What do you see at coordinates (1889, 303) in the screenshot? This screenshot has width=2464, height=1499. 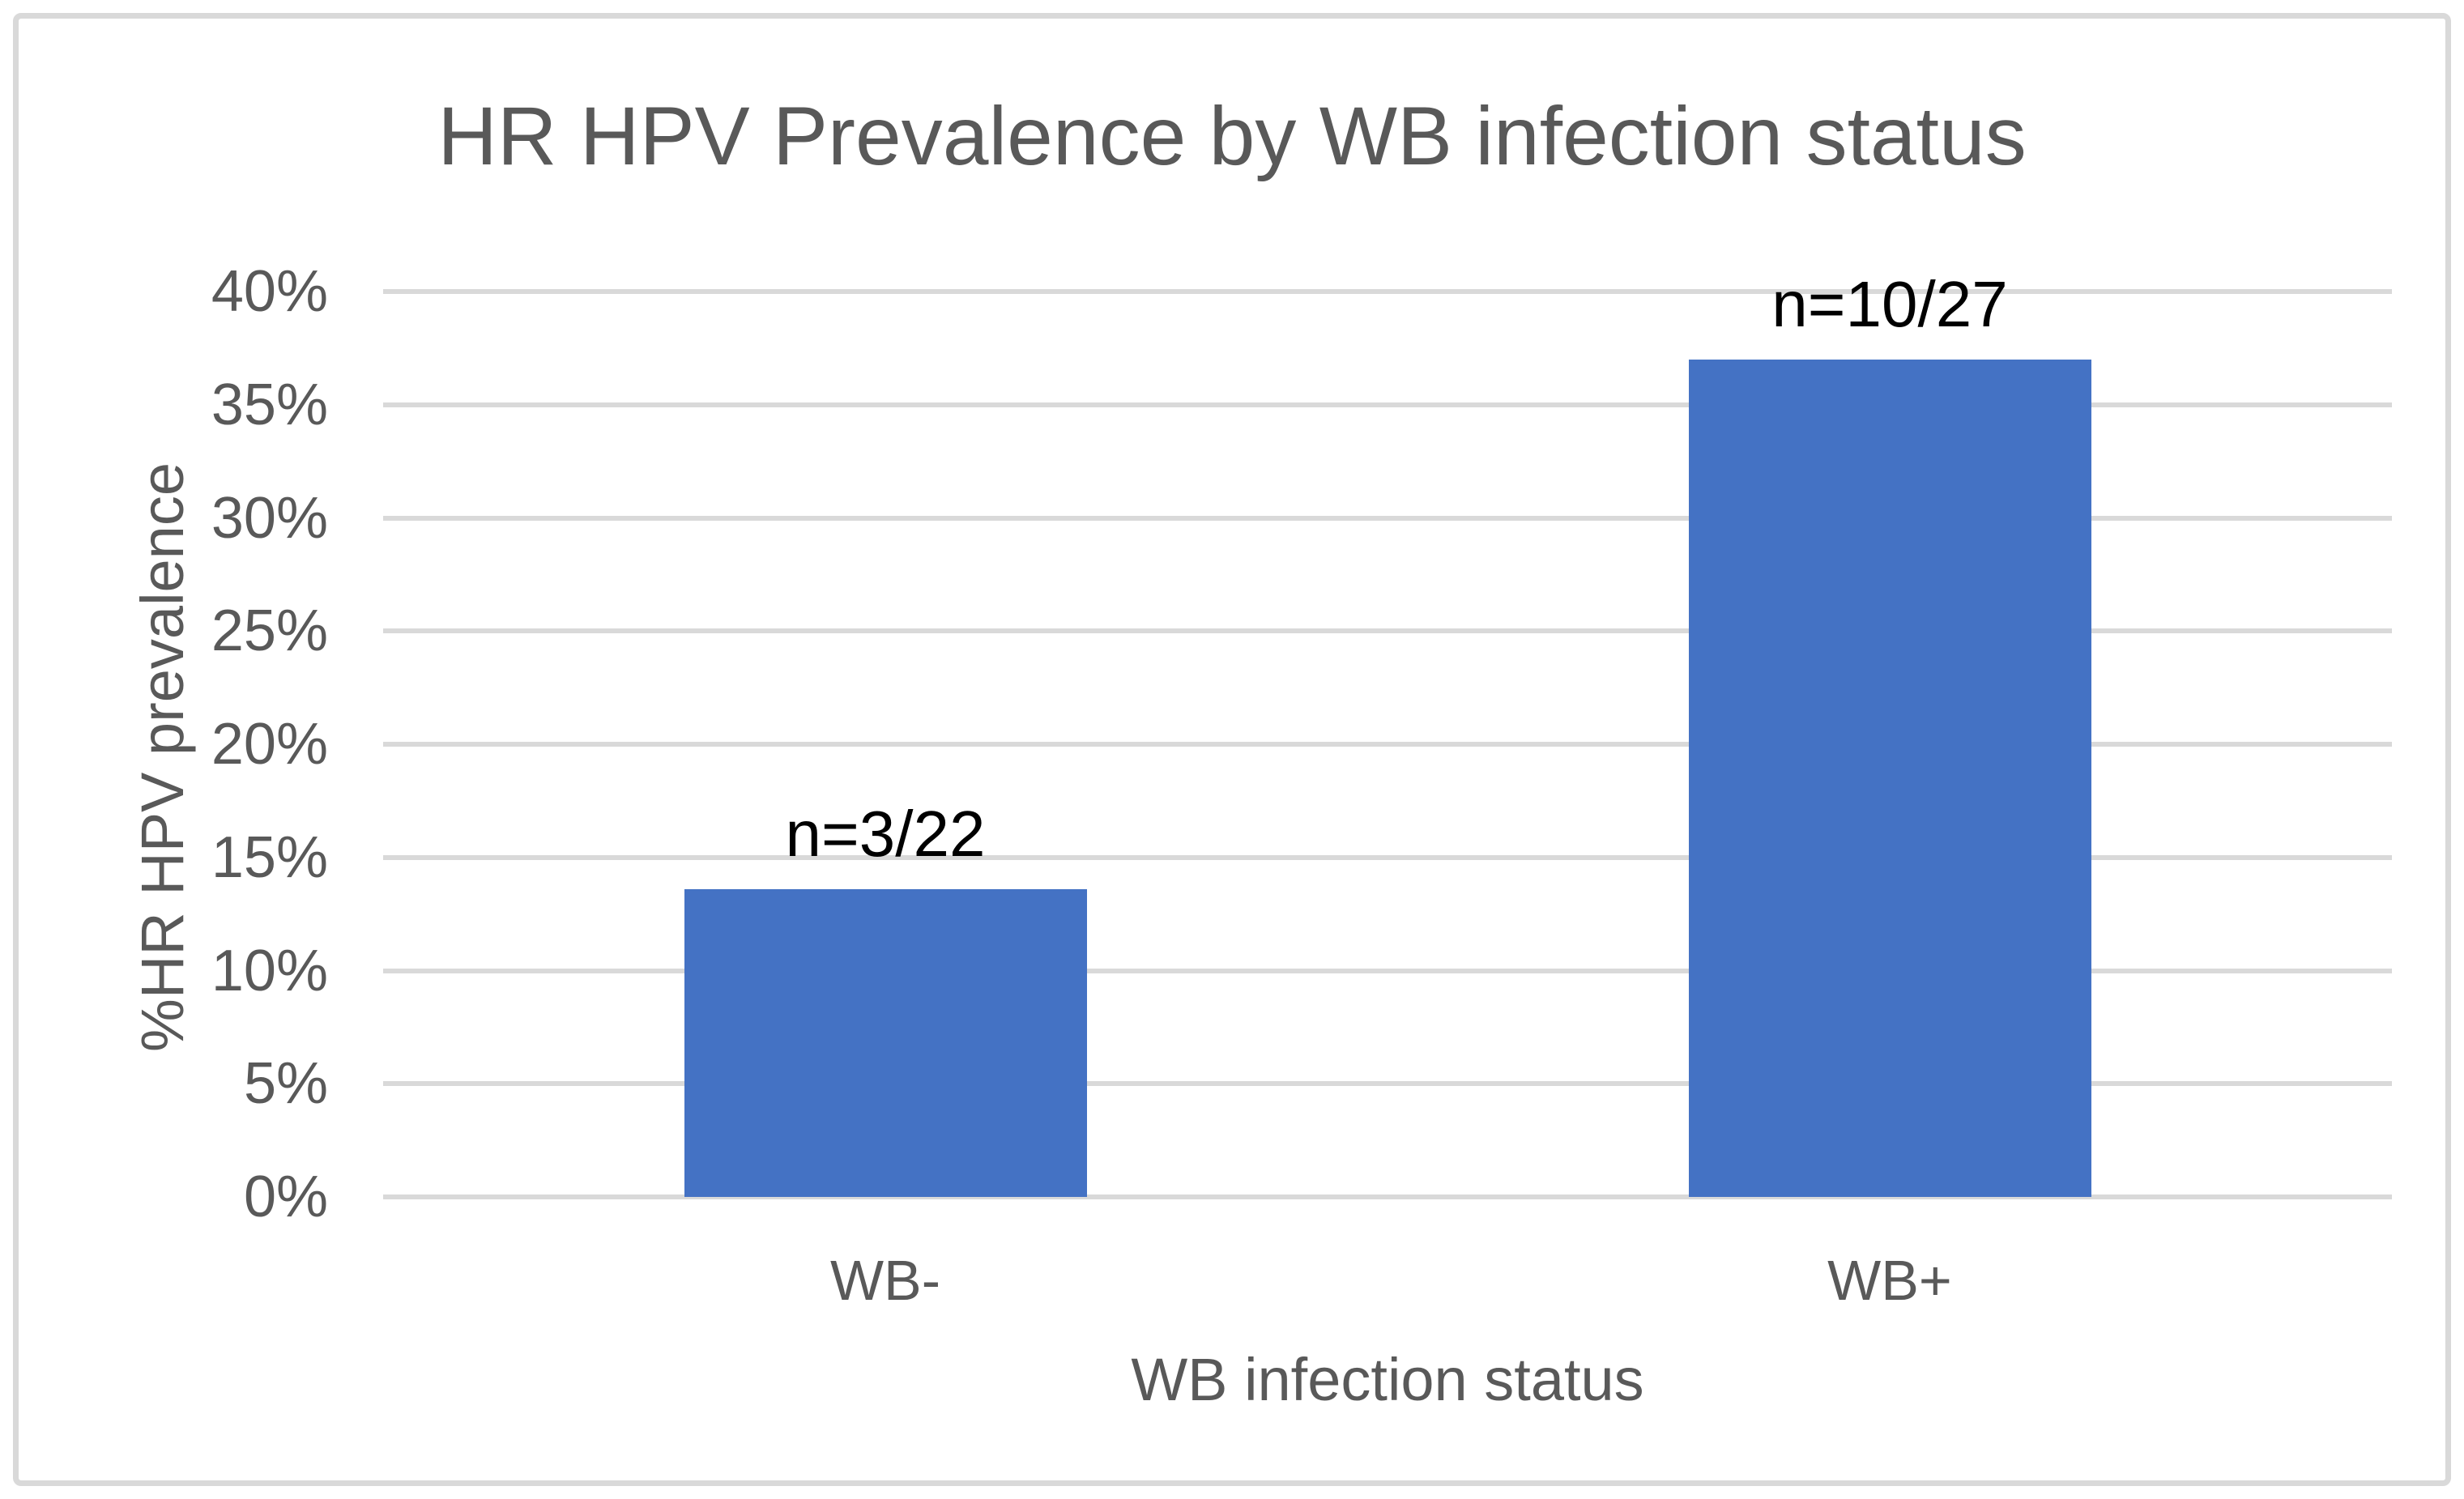 I see `data-label-WB+: n=10/27` at bounding box center [1889, 303].